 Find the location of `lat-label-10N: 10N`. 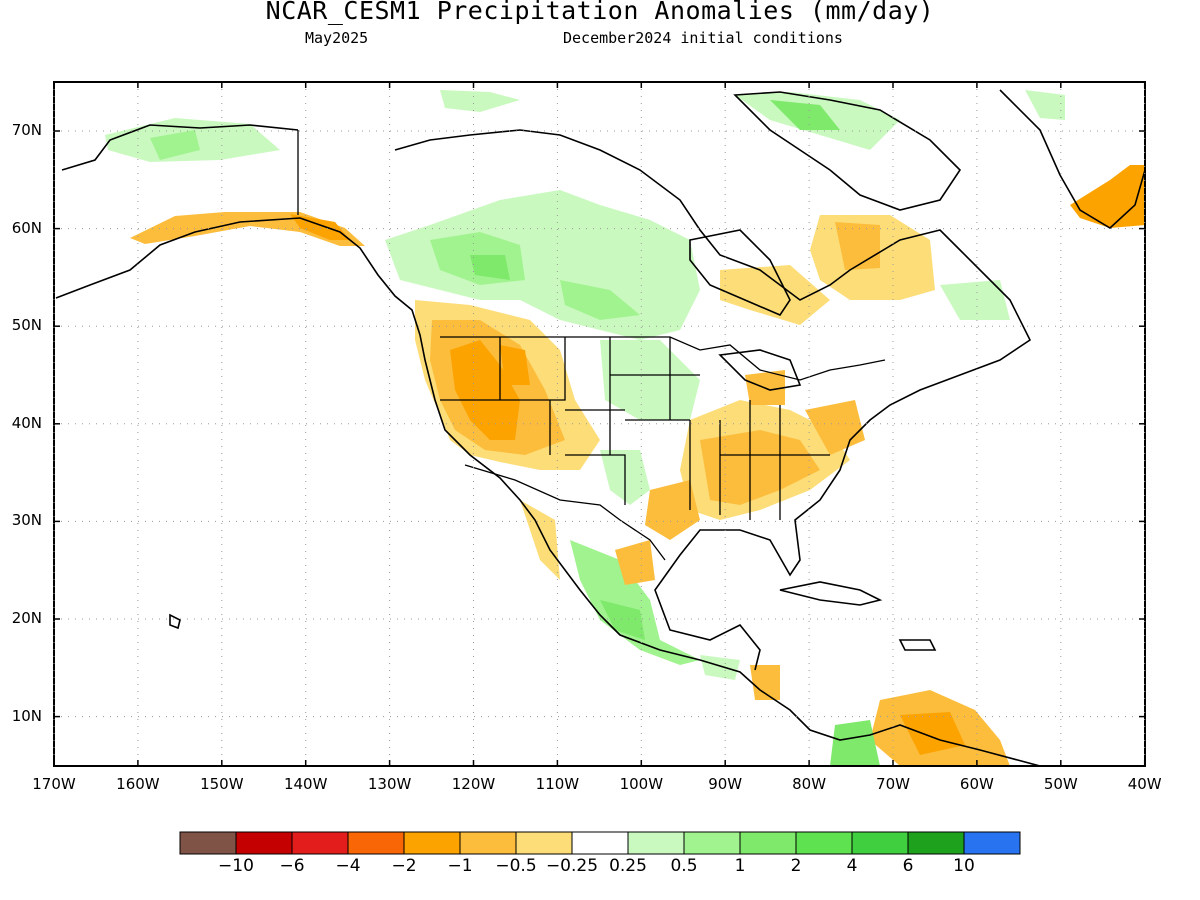

lat-label-10N: 10N is located at coordinates (26, 715).